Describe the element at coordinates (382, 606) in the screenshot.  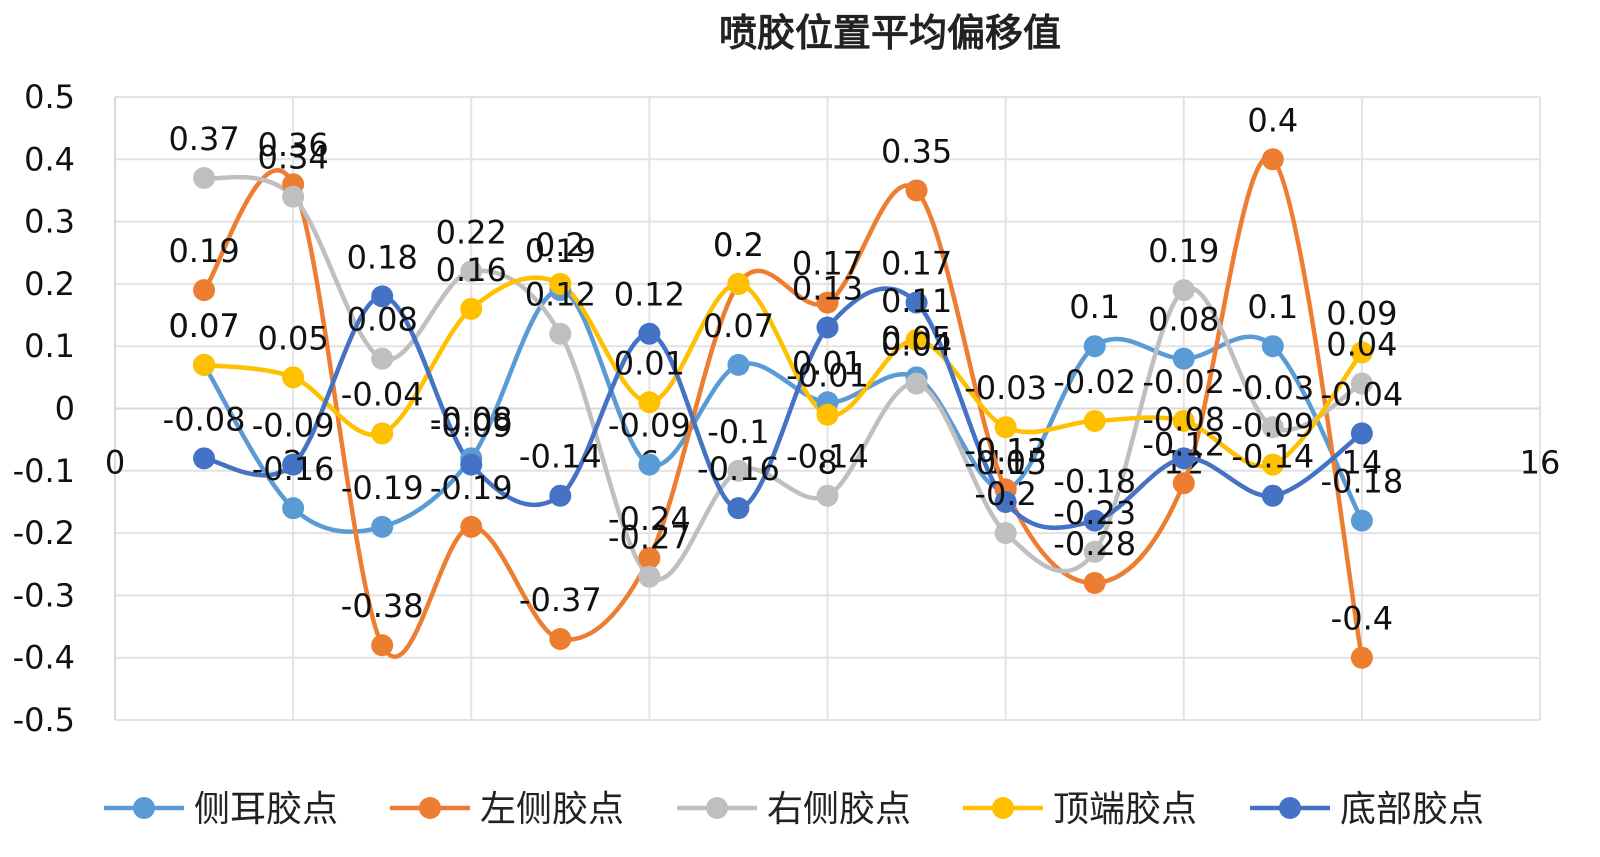
I see `data-label: -0.38` at that location.